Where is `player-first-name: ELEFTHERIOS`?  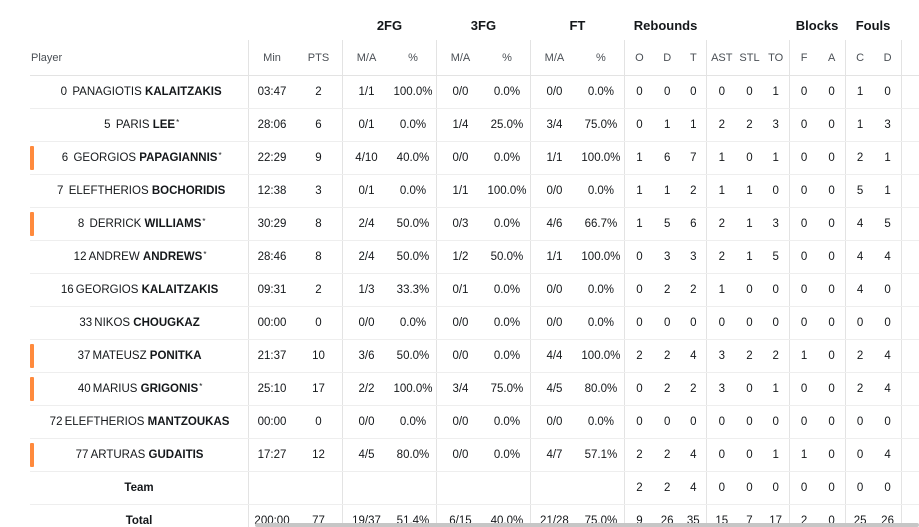
player-first-name: ELEFTHERIOS is located at coordinates (108, 191).